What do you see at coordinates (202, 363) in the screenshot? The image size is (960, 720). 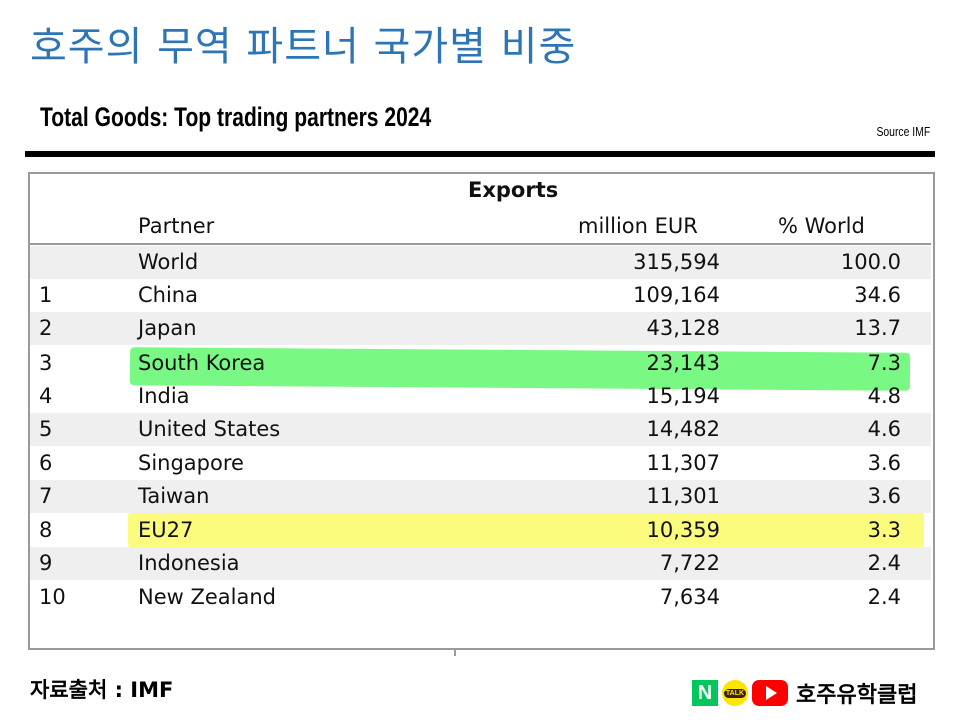 I see `row-partner: South Korea` at bounding box center [202, 363].